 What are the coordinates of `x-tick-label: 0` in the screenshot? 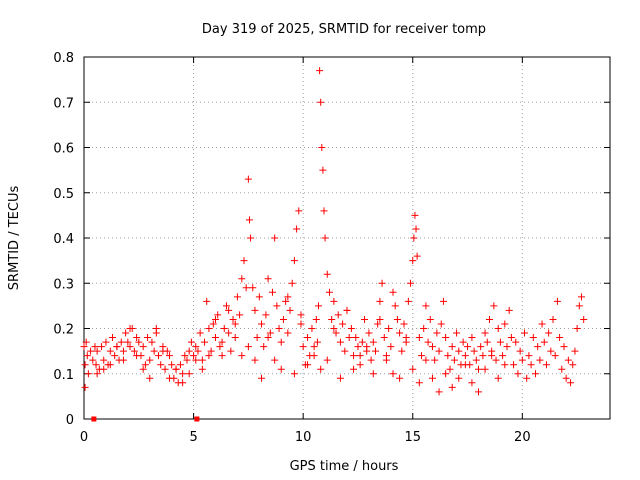 It's located at (84, 437).